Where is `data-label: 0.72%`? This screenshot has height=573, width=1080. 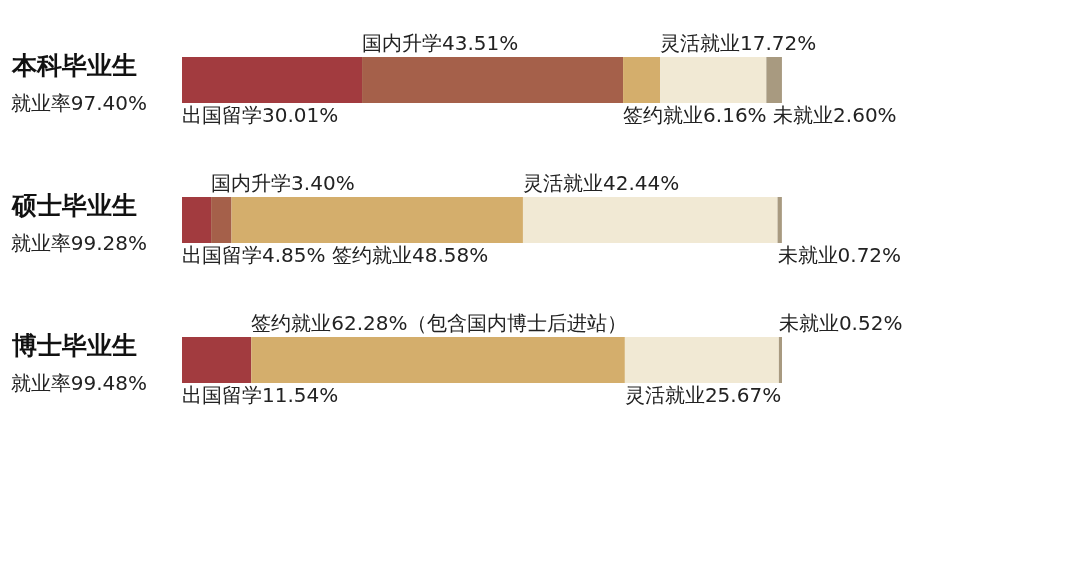 data-label: 0.72% is located at coordinates (869, 255).